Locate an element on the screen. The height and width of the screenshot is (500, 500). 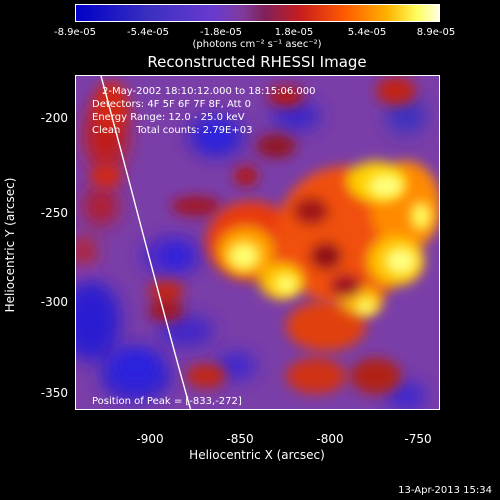
y-axis-label: Heliocentric Y (arcsec) is located at coordinates (10, 245).